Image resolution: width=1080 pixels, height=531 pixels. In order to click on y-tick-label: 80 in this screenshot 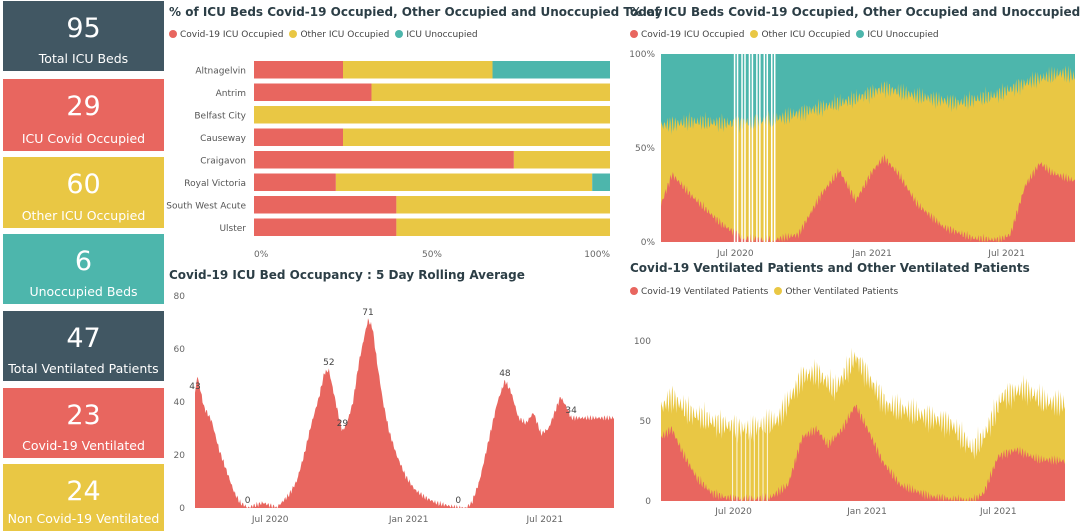, I will do `click(180, 297)`.